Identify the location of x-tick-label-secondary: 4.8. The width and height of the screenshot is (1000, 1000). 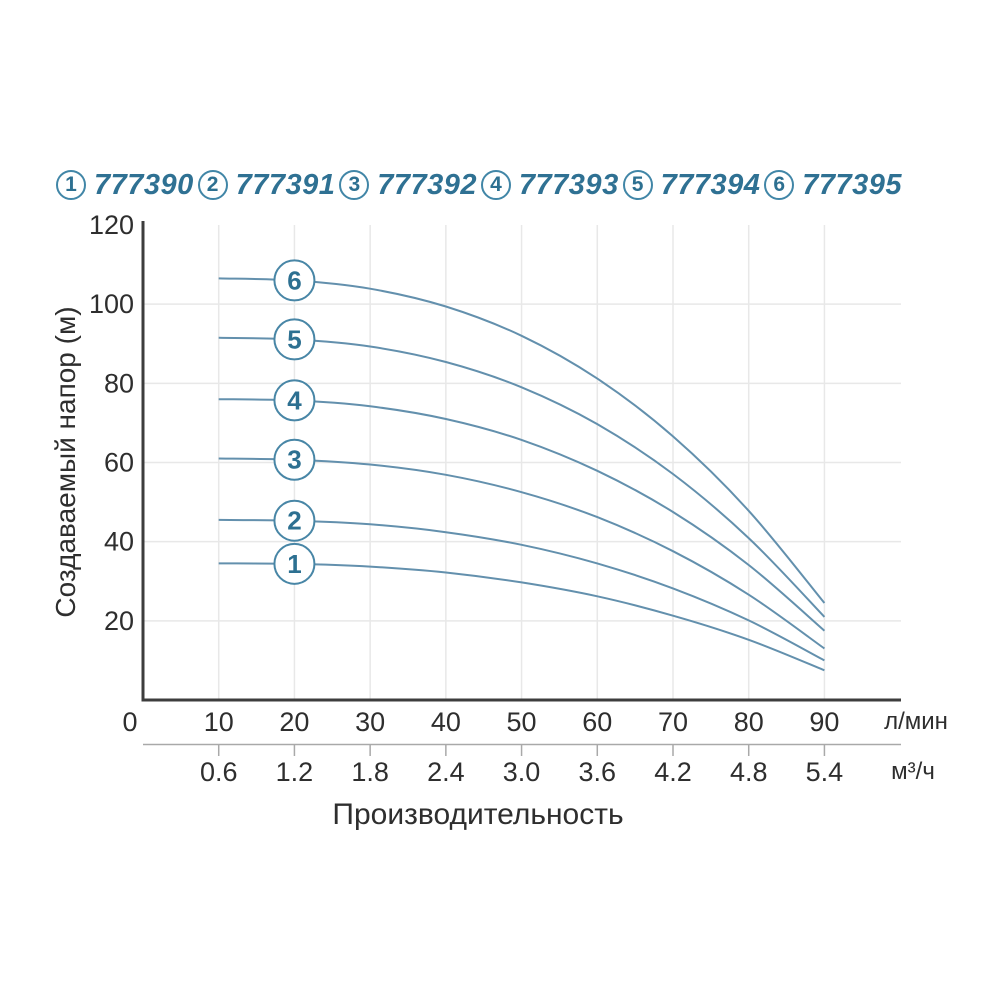
(749, 772).